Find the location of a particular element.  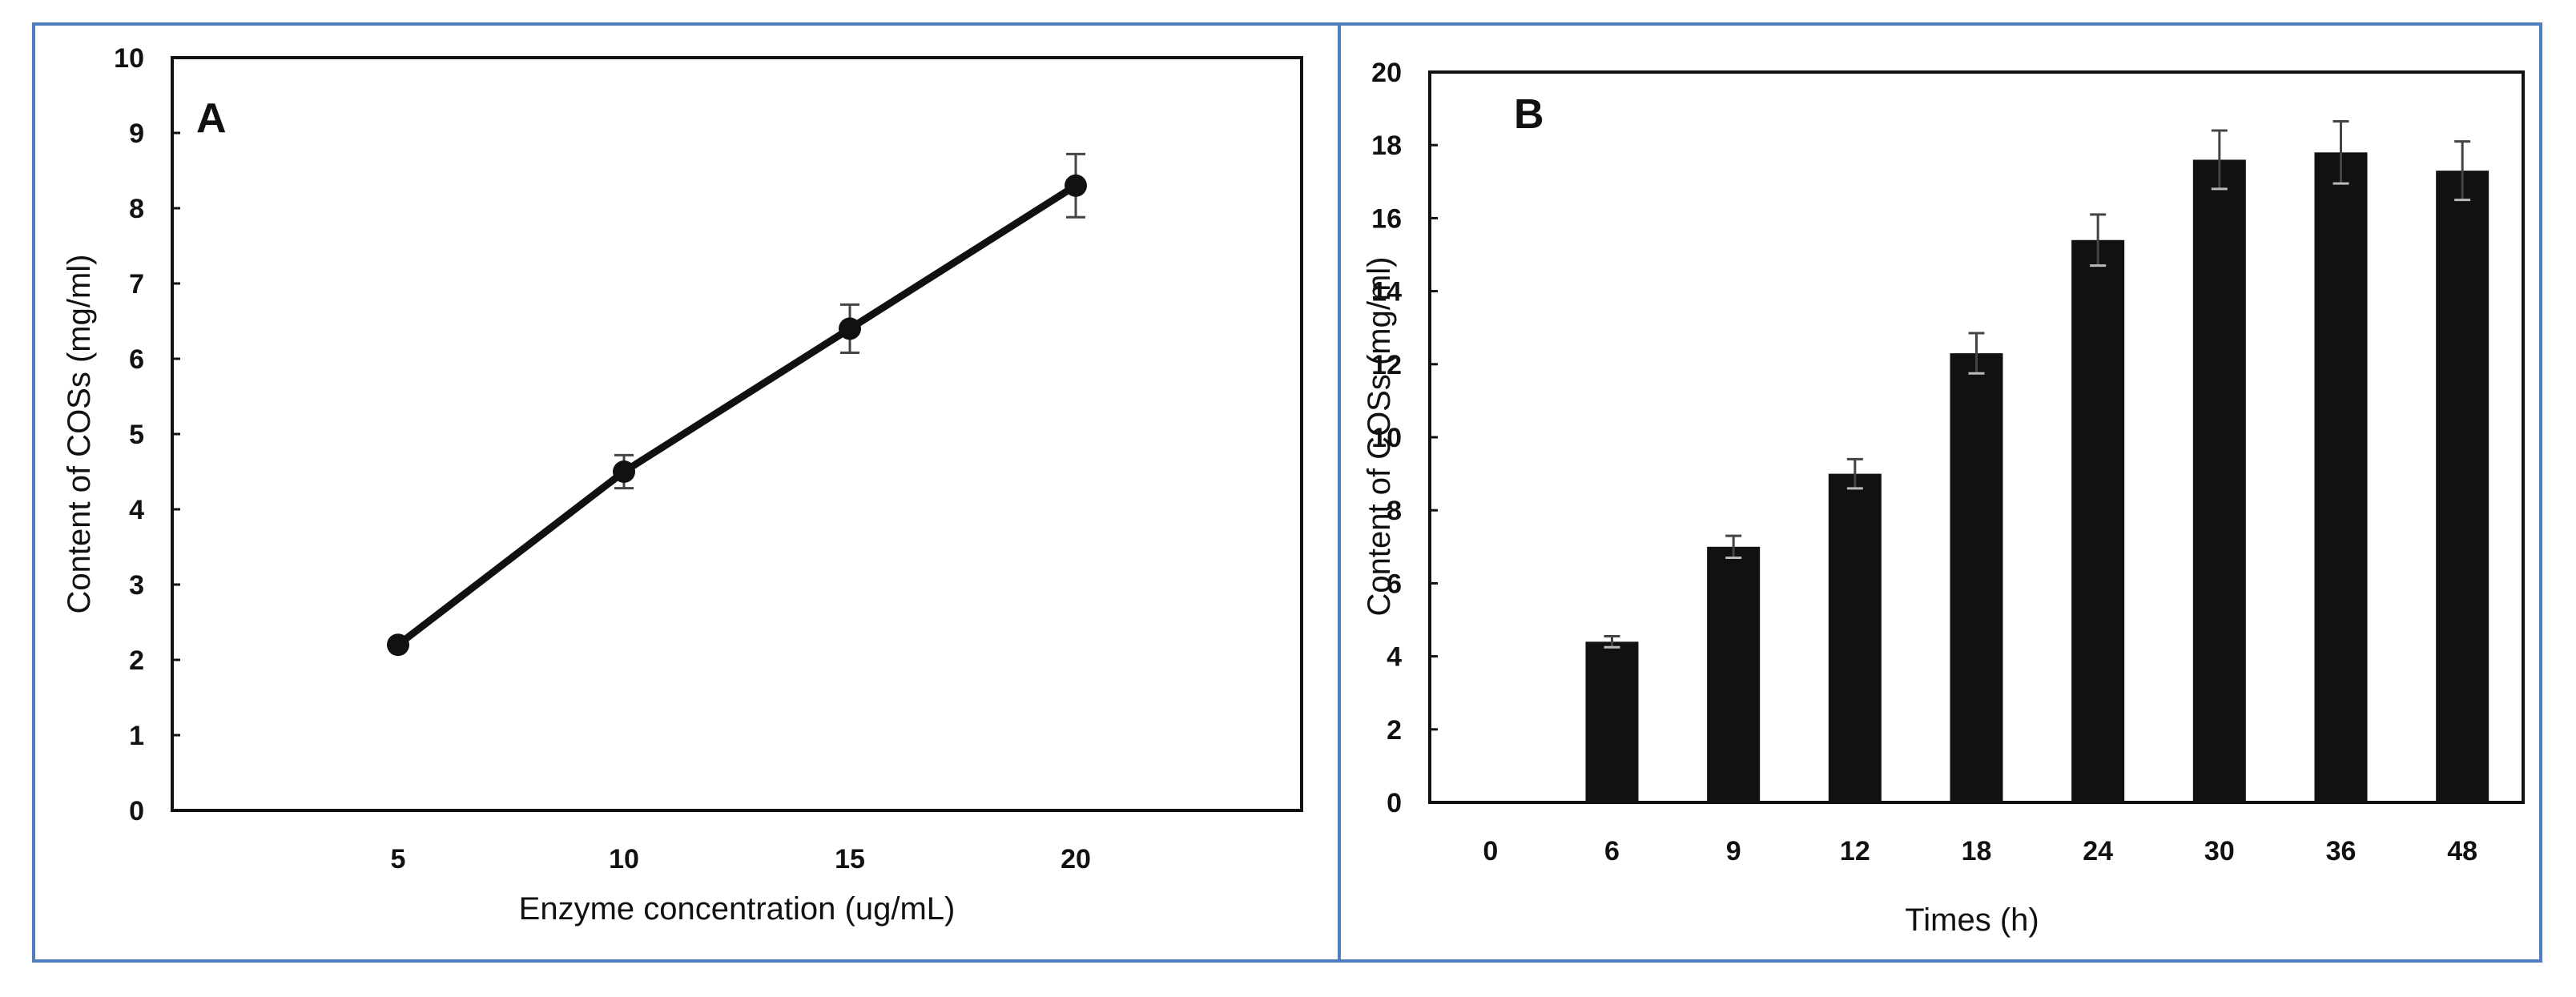

chart-b-x-tick-label: 0 is located at coordinates (1490, 851).